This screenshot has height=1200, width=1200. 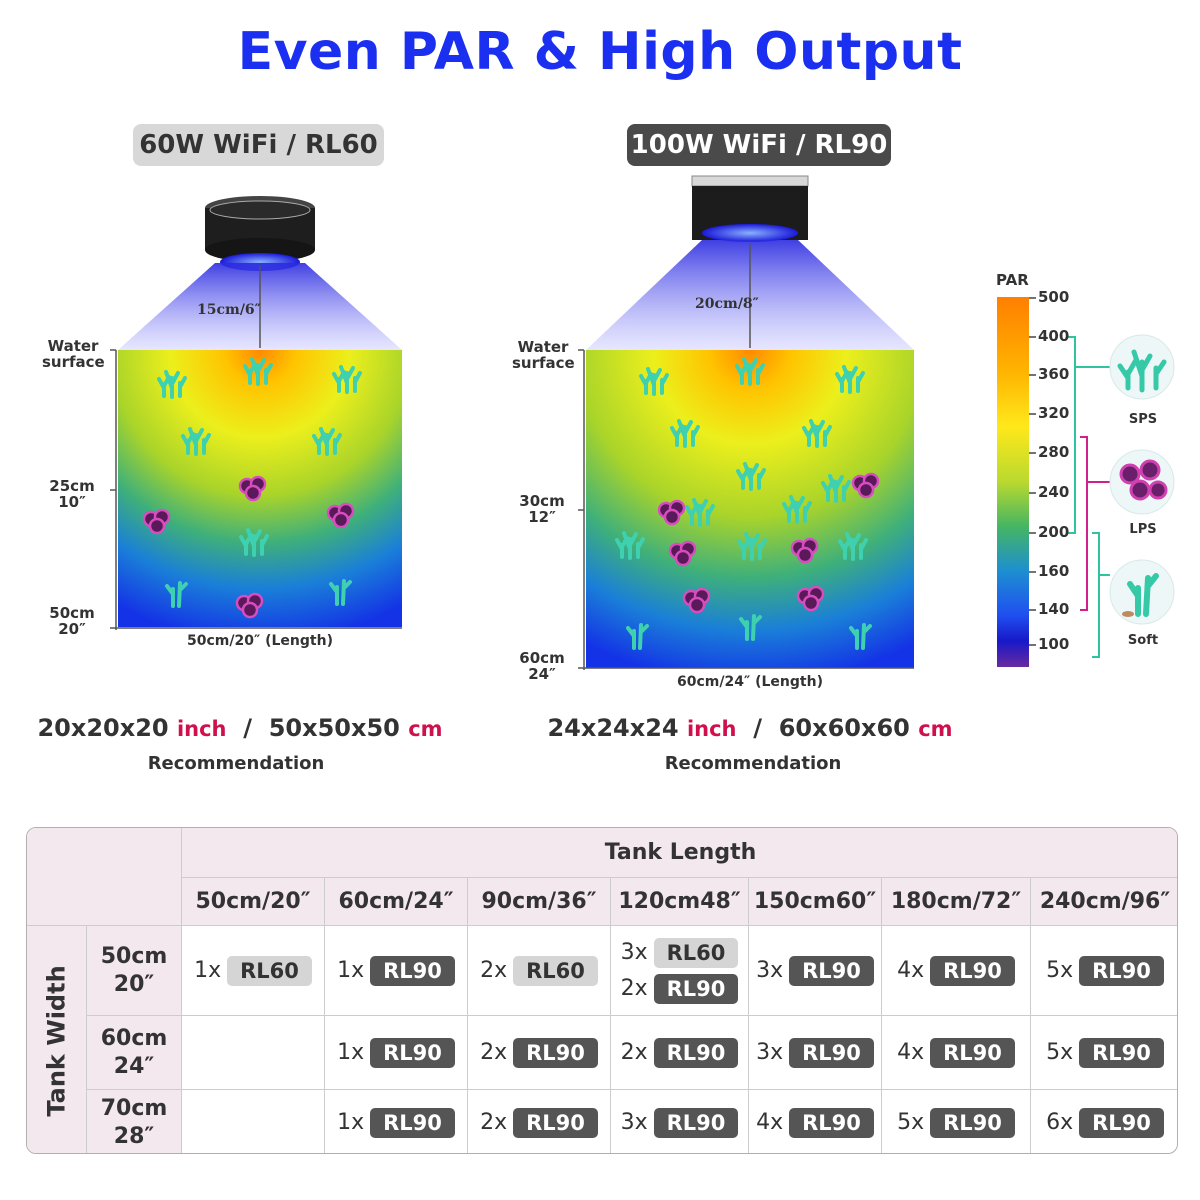 What do you see at coordinates (1104, 902) in the screenshot?
I see `length-column-header: 240cm/96″` at bounding box center [1104, 902].